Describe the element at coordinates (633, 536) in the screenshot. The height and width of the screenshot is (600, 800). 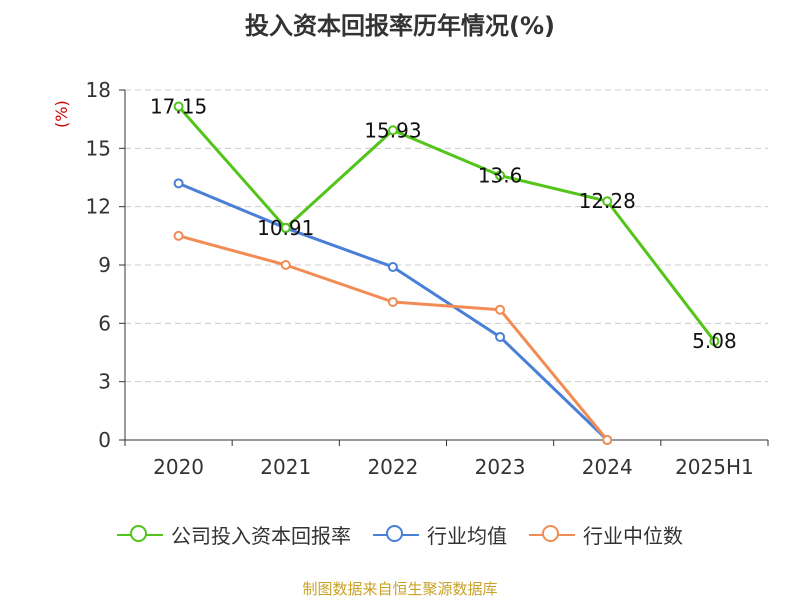
I see `legend-label: 行业中位数` at that location.